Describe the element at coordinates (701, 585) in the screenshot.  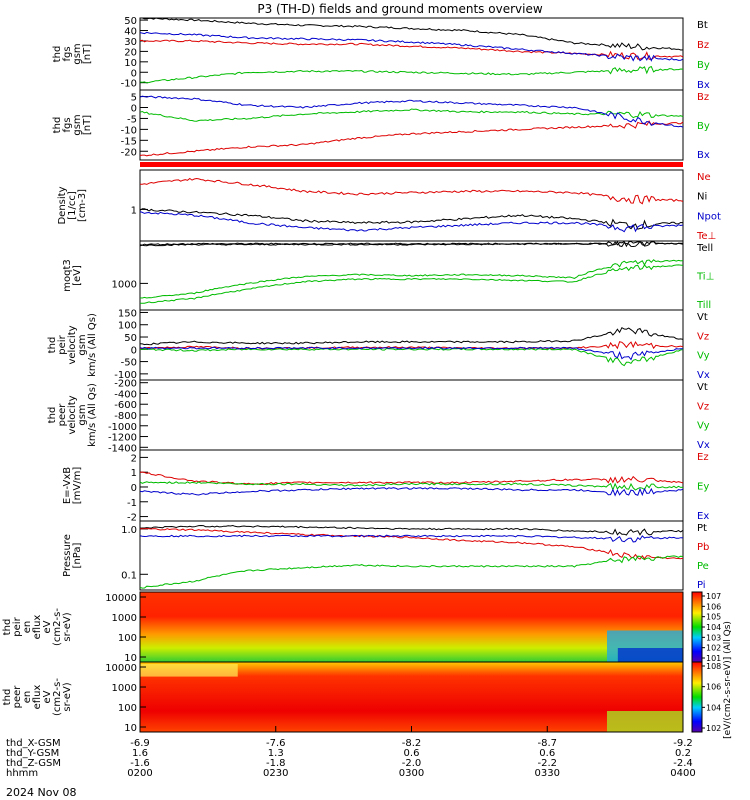
I see `legend-Pi: Pi` at that location.